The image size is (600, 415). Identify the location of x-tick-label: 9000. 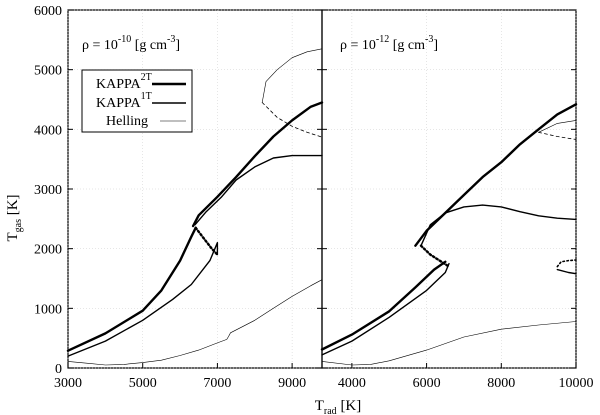
(292, 383).